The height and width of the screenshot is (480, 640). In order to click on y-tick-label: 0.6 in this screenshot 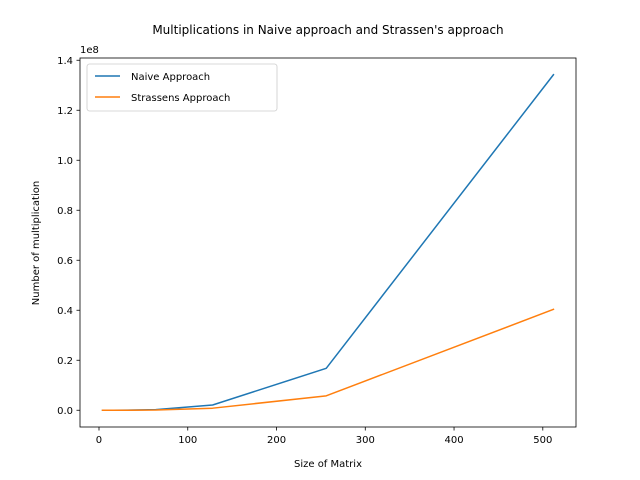, I will do `click(65, 261)`.